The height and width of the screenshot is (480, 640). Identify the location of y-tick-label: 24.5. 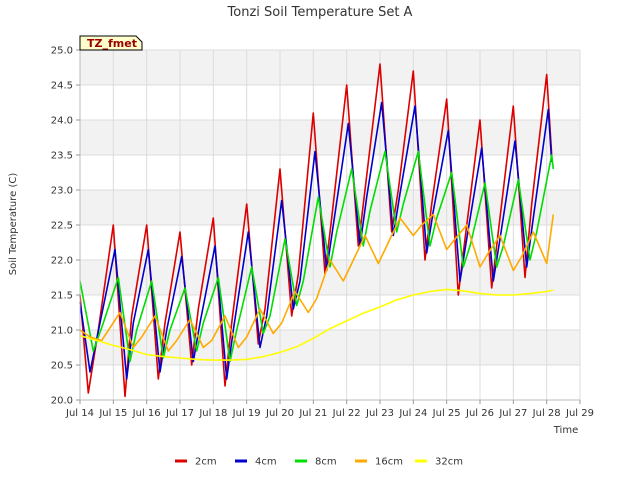
(62, 86).